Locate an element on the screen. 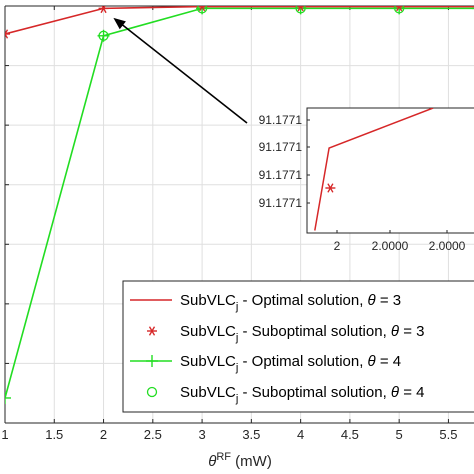 This screenshot has width=474, height=474. x-axis-label: θRF (mW) is located at coordinates (240, 460).